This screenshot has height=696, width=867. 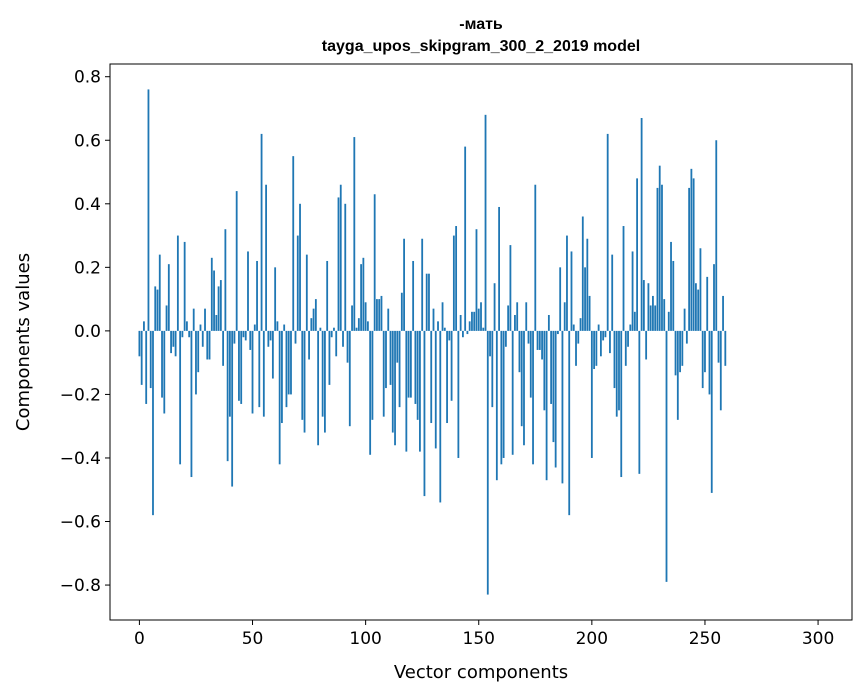 What do you see at coordinates (481, 24) in the screenshot?
I see `chart-title-line1: -мать` at bounding box center [481, 24].